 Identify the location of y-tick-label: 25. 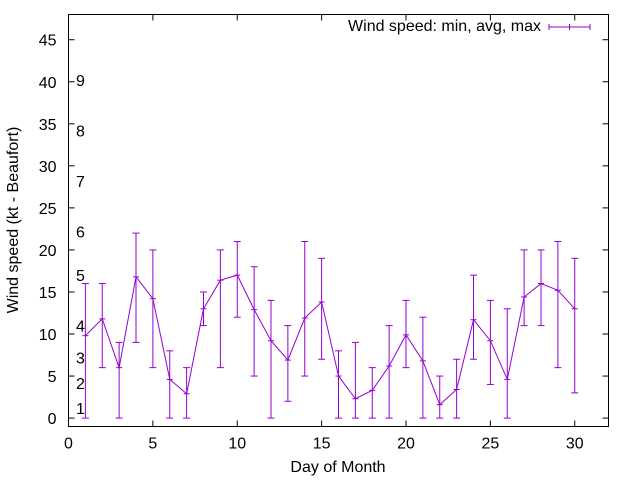
(48, 209).